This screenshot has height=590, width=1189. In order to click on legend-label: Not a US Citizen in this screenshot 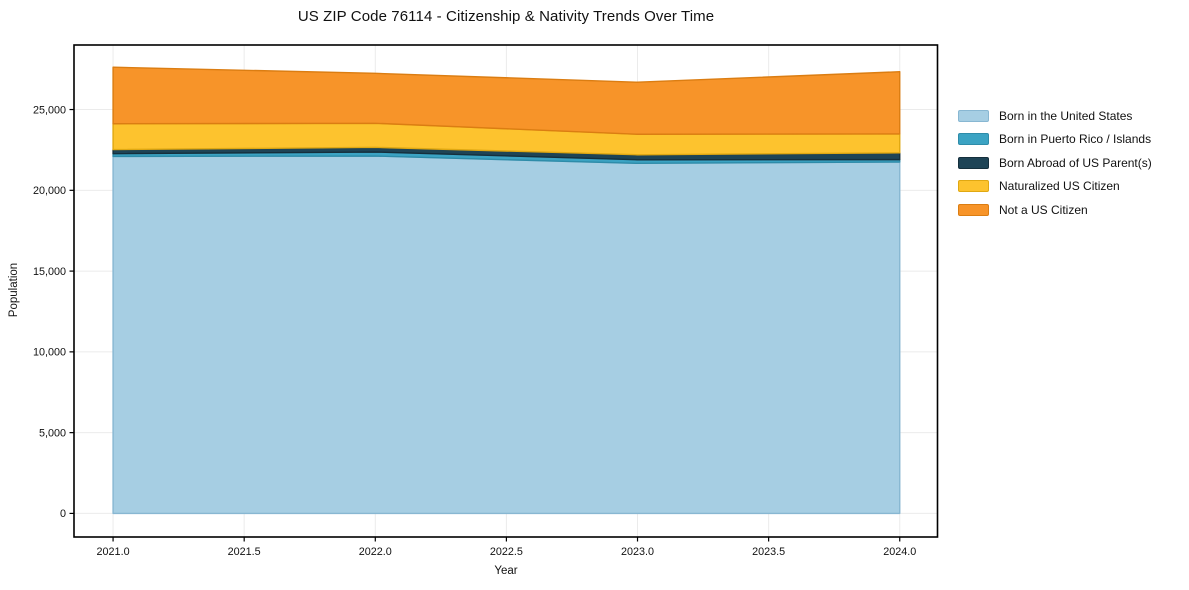, I will do `click(1043, 209)`.